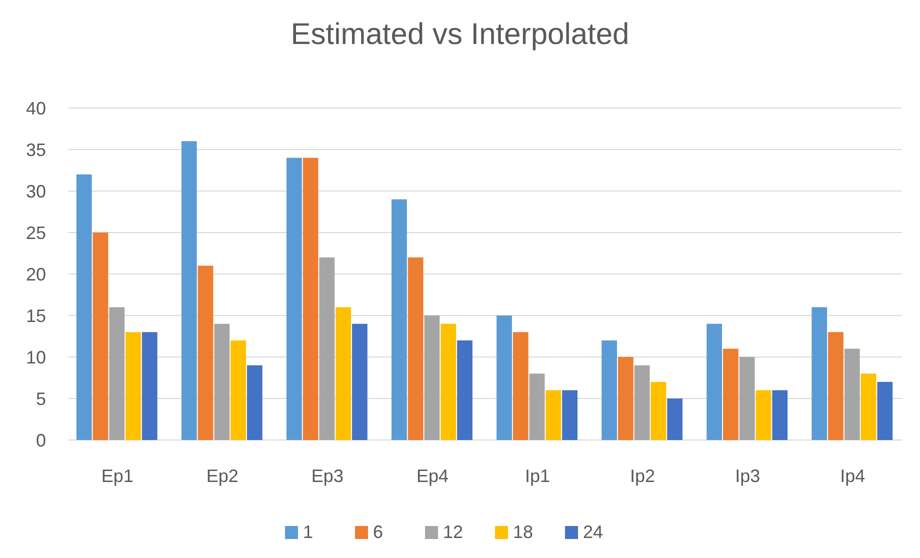 The image size is (920, 558). Describe the element at coordinates (41, 398) in the screenshot. I see `y-tick-label: 5` at that location.